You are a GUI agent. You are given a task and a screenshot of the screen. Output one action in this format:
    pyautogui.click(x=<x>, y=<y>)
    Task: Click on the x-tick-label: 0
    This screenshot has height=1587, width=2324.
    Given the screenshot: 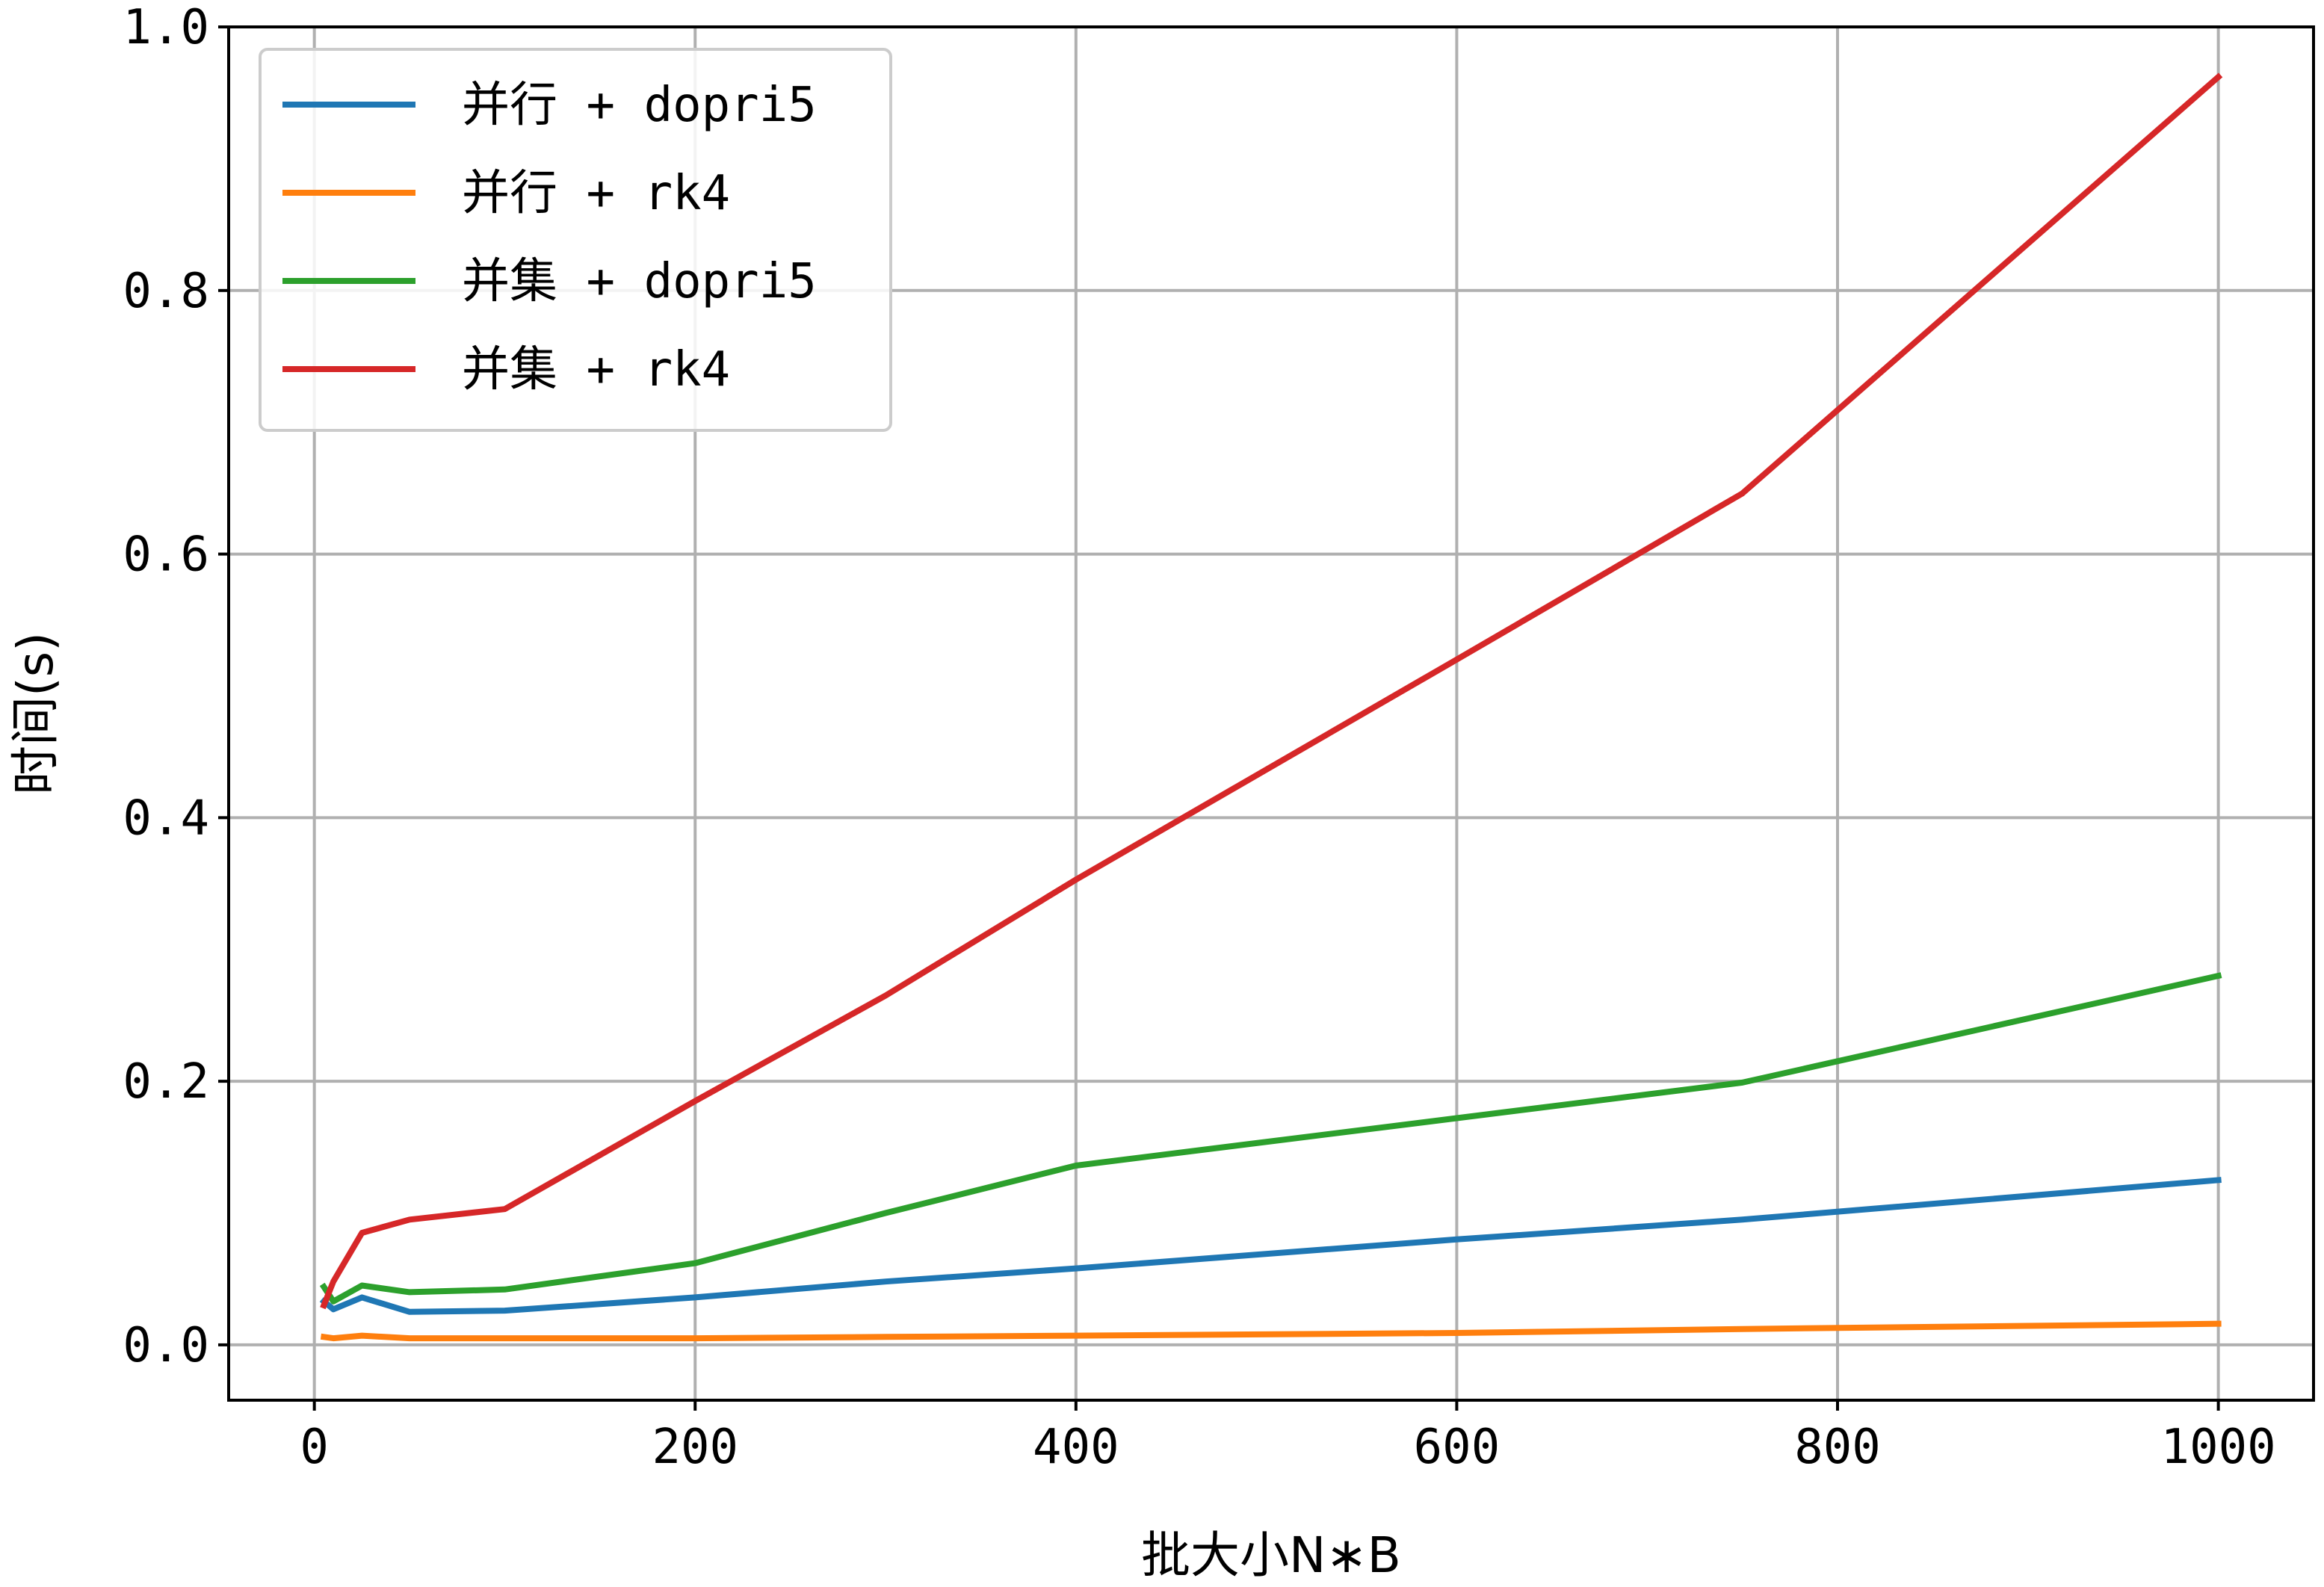 What is the action you would take?
    pyautogui.click(x=314, y=1447)
    